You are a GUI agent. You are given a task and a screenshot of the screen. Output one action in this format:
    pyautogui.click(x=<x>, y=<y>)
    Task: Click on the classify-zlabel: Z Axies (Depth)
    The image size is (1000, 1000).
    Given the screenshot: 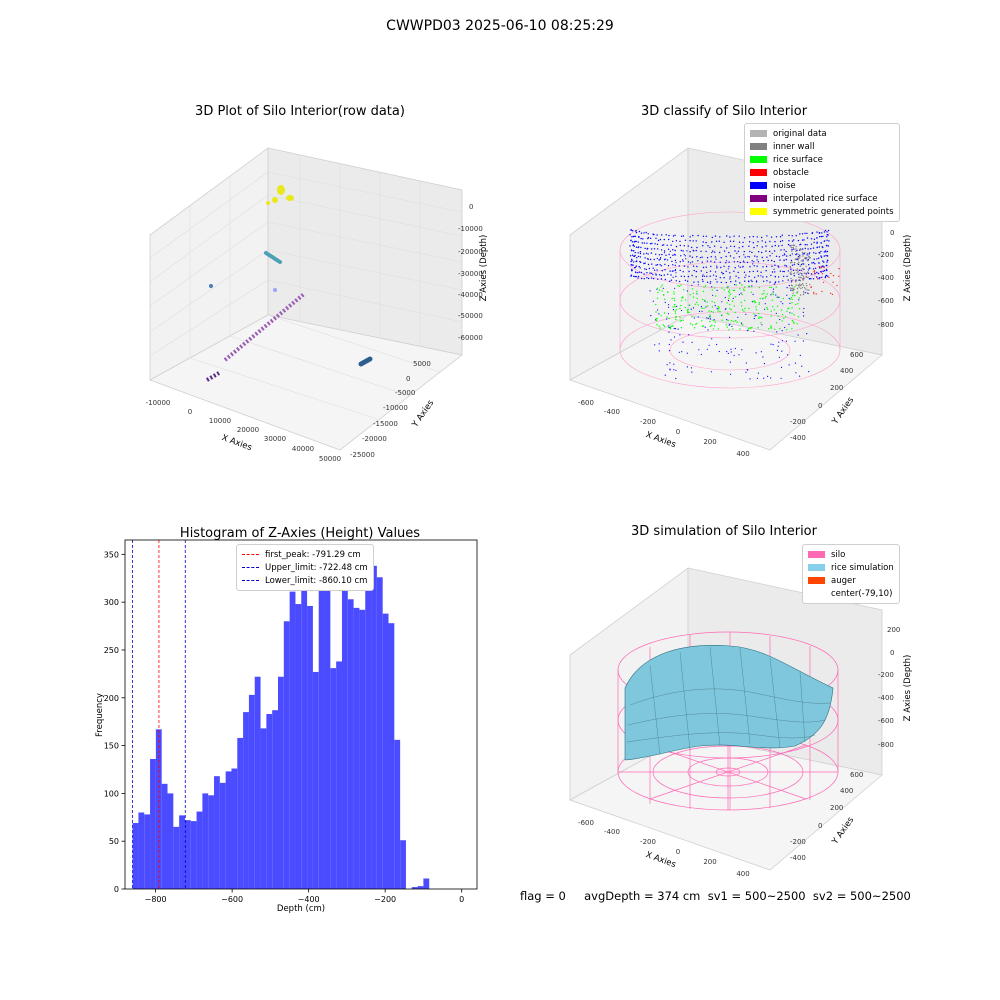 What is the action you would take?
    pyautogui.click(x=908, y=268)
    